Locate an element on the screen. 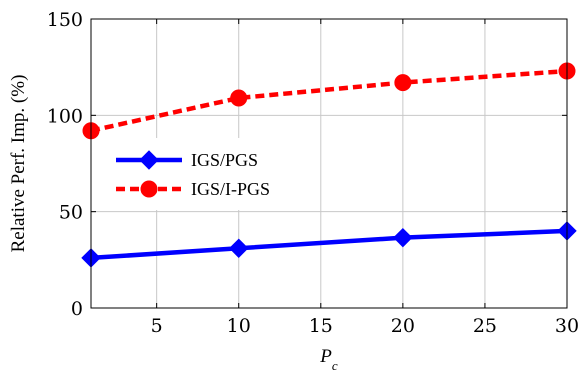 This screenshot has height=370, width=582. legend-label-1: IGS/I-PGS is located at coordinates (230, 189).